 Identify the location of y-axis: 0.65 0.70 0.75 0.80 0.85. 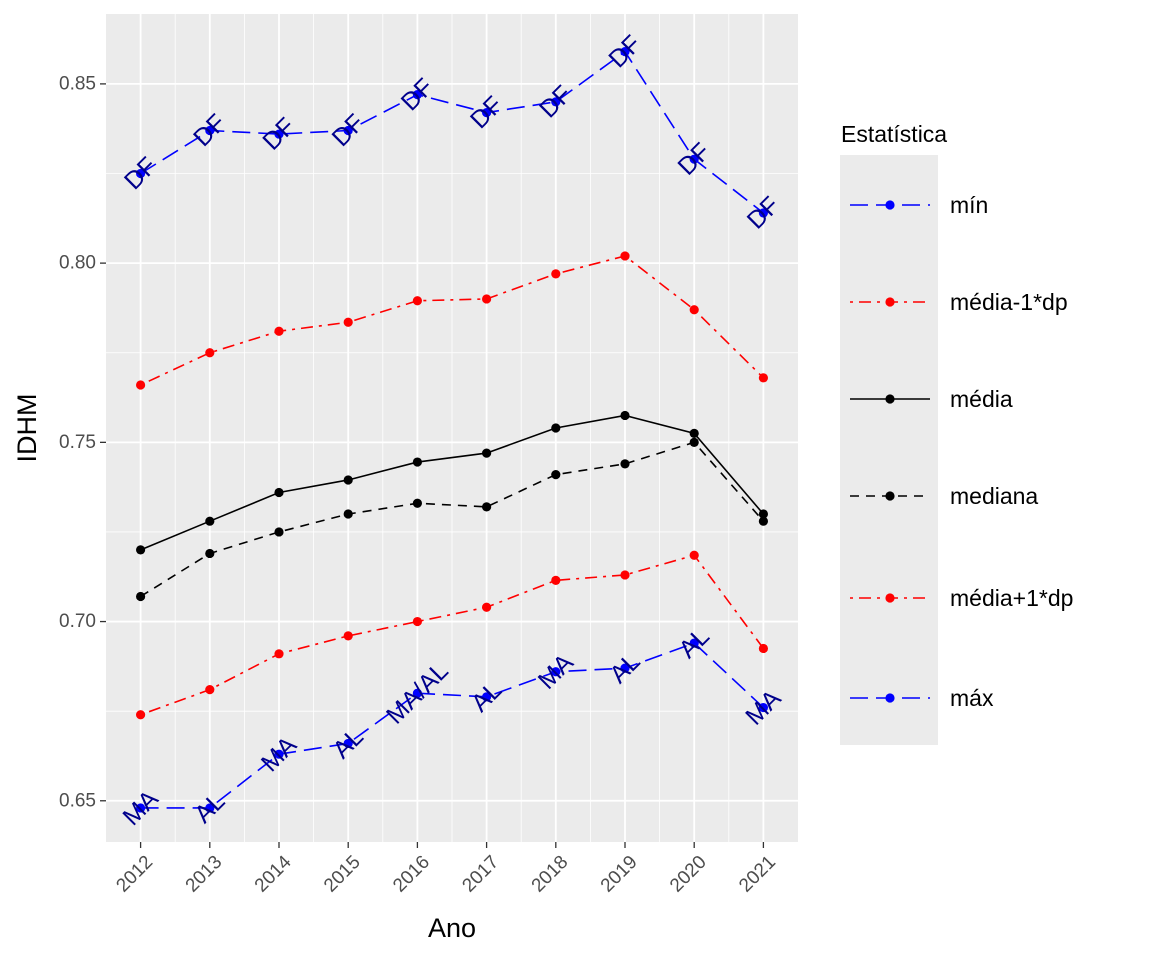
(82, 442).